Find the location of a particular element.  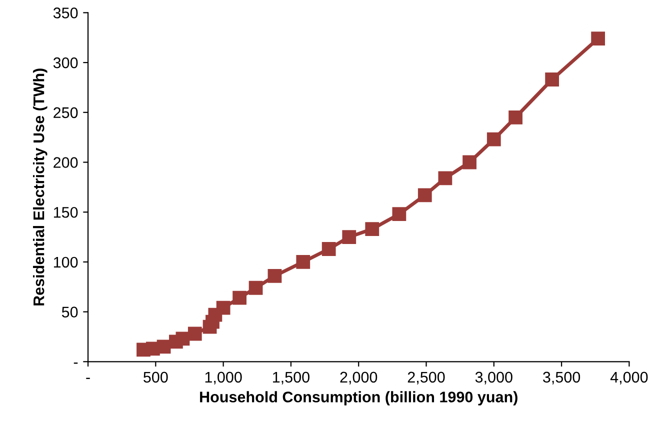

x-tick-label: 1,500 is located at coordinates (291, 378).